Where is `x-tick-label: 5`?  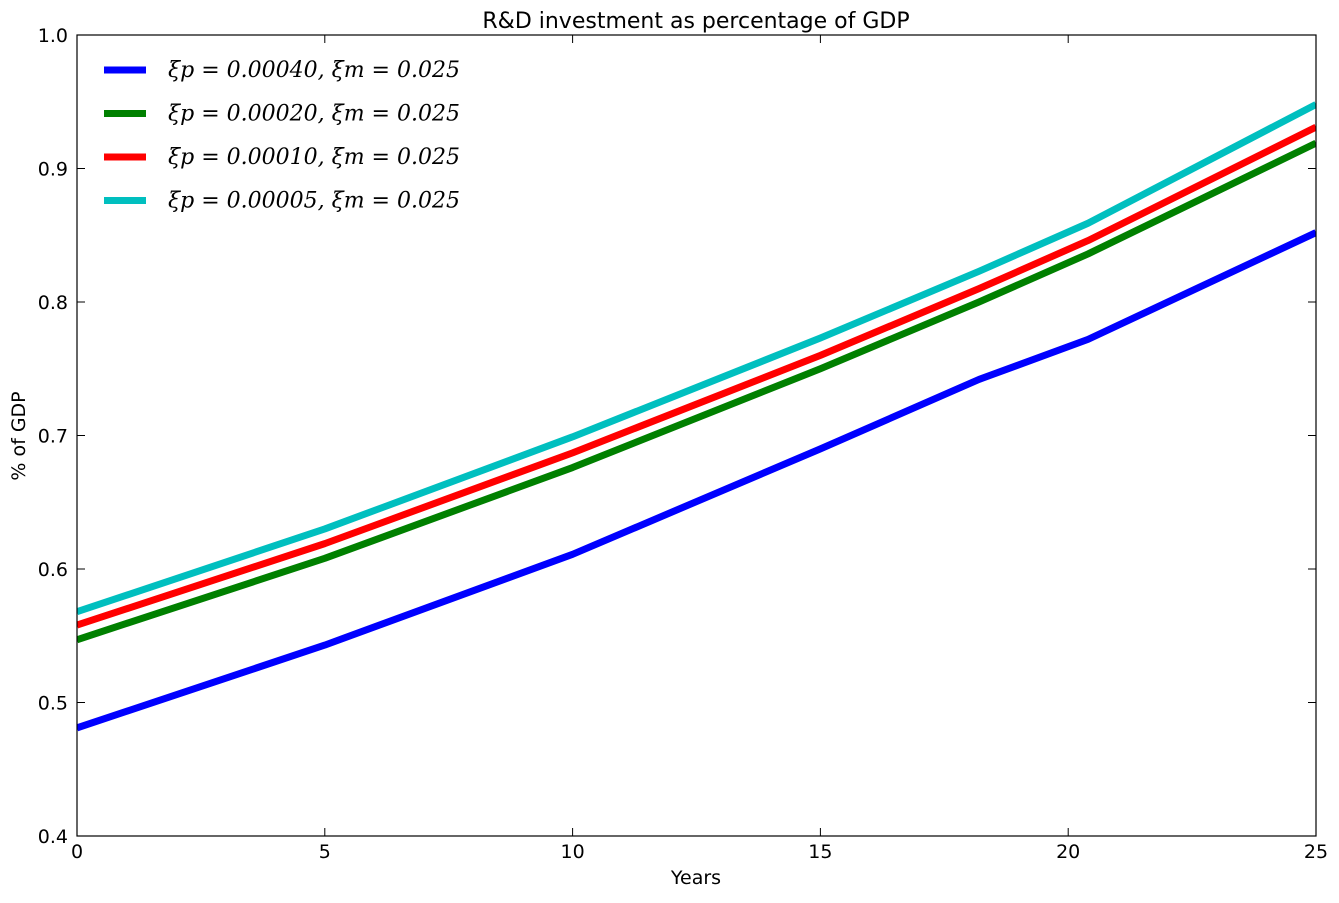
x-tick-label: 5 is located at coordinates (325, 852).